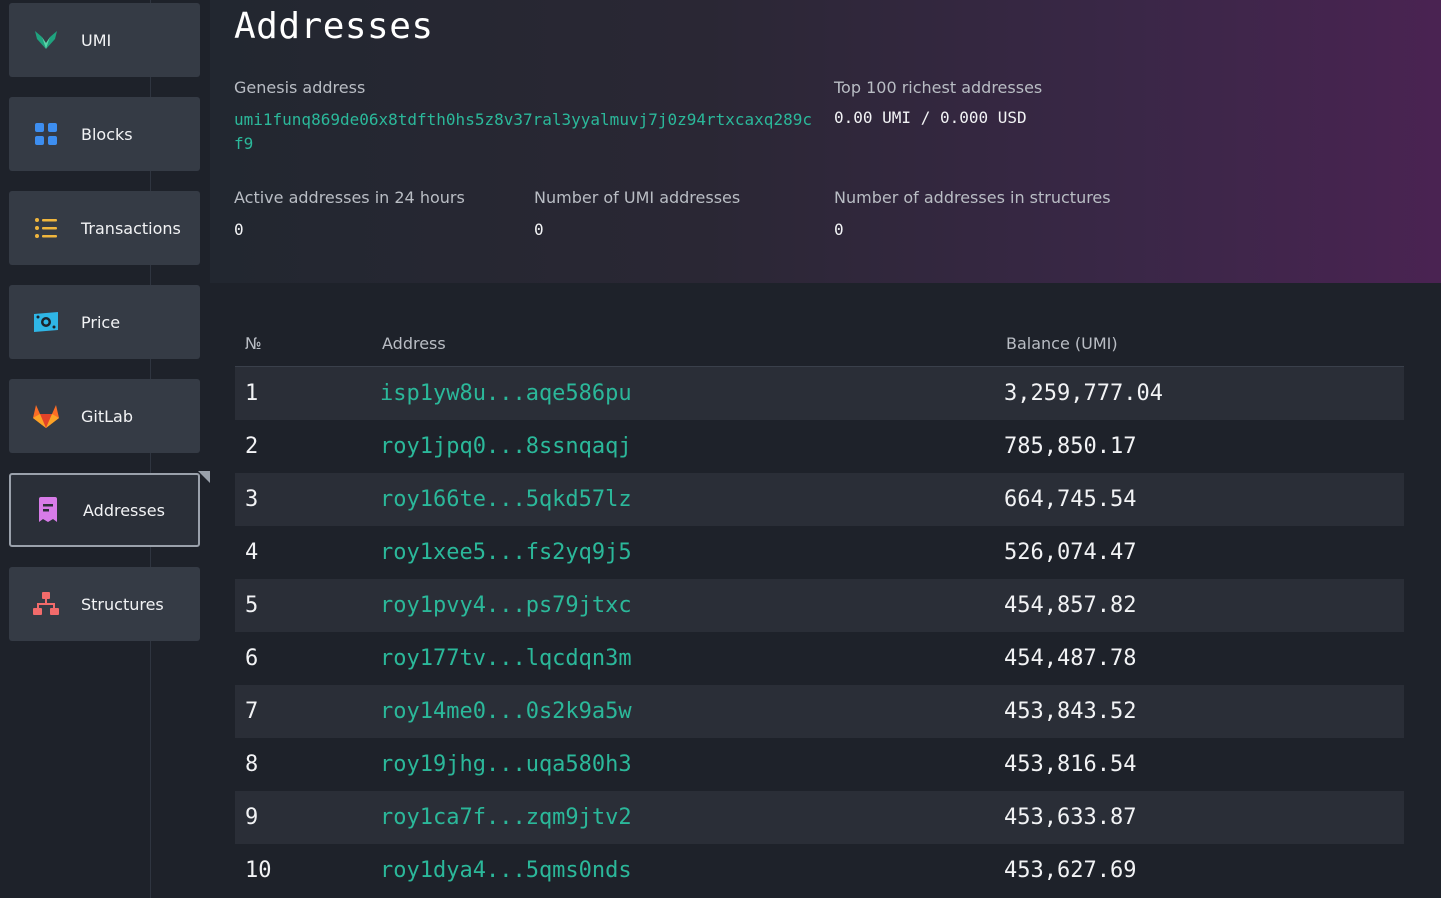  What do you see at coordinates (1070, 711) in the screenshot?
I see `balance-value: 453,843.52` at bounding box center [1070, 711].